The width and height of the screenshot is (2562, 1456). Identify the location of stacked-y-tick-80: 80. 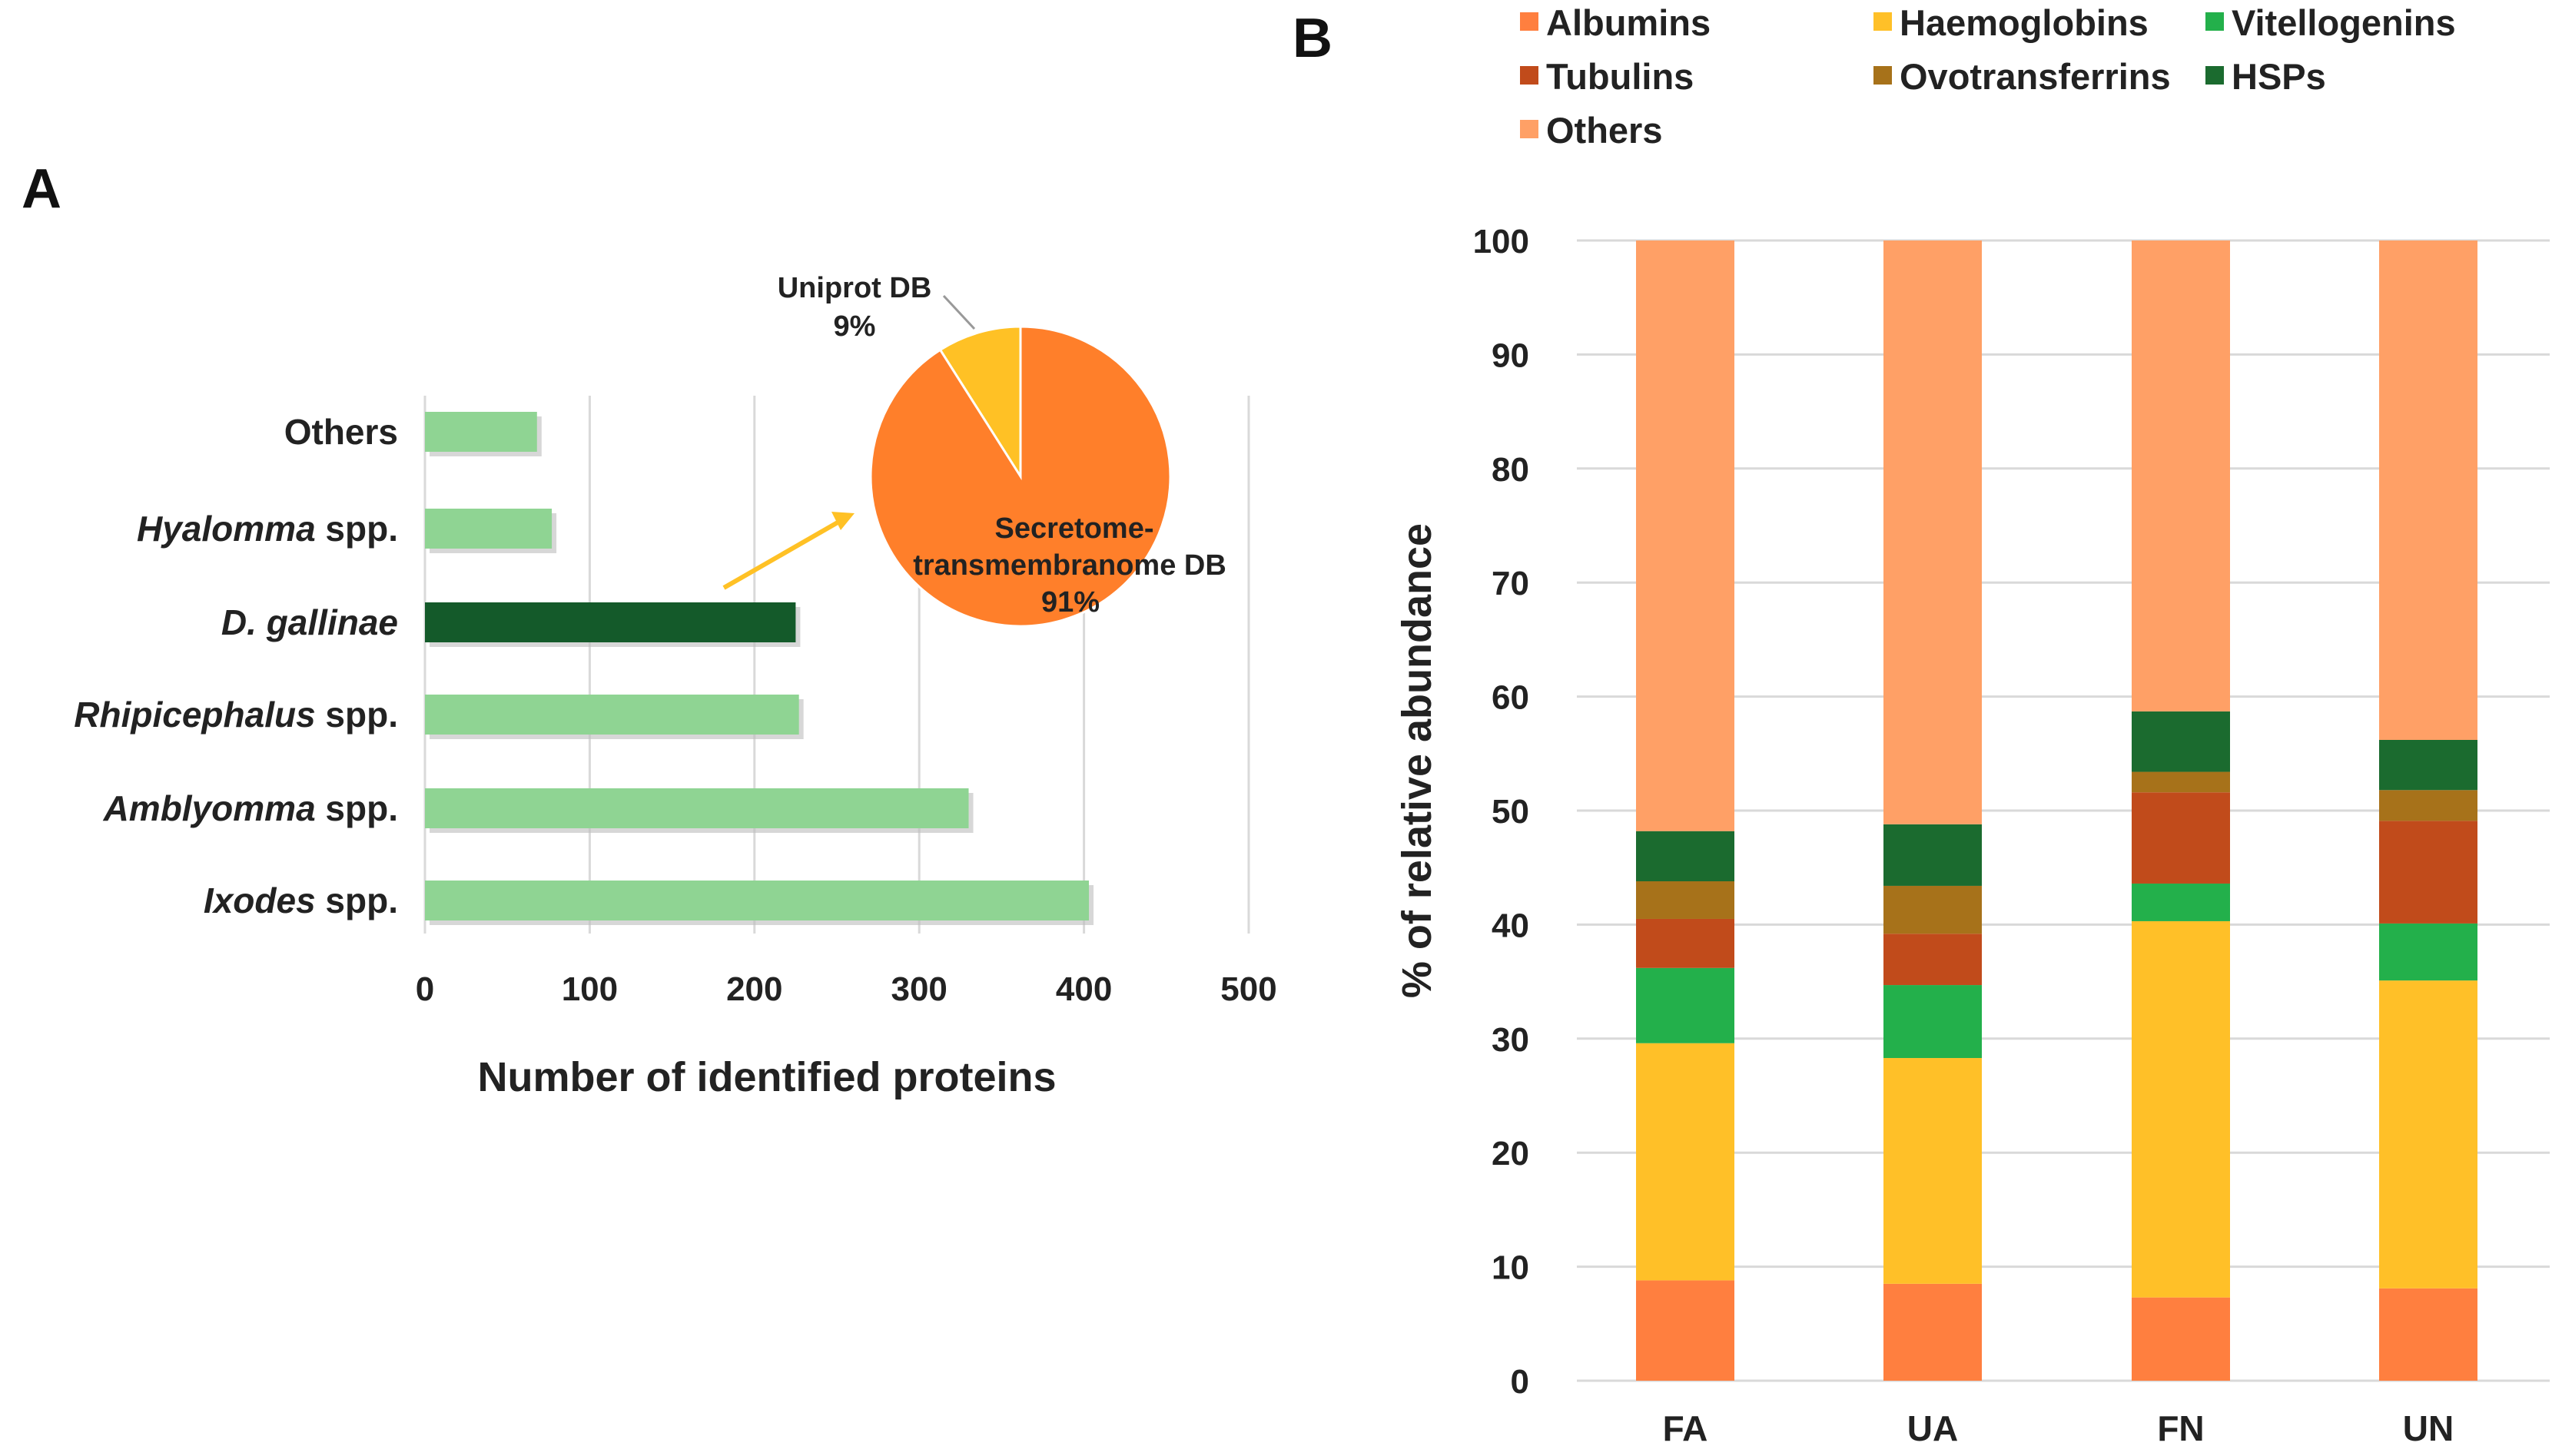
(1510, 470).